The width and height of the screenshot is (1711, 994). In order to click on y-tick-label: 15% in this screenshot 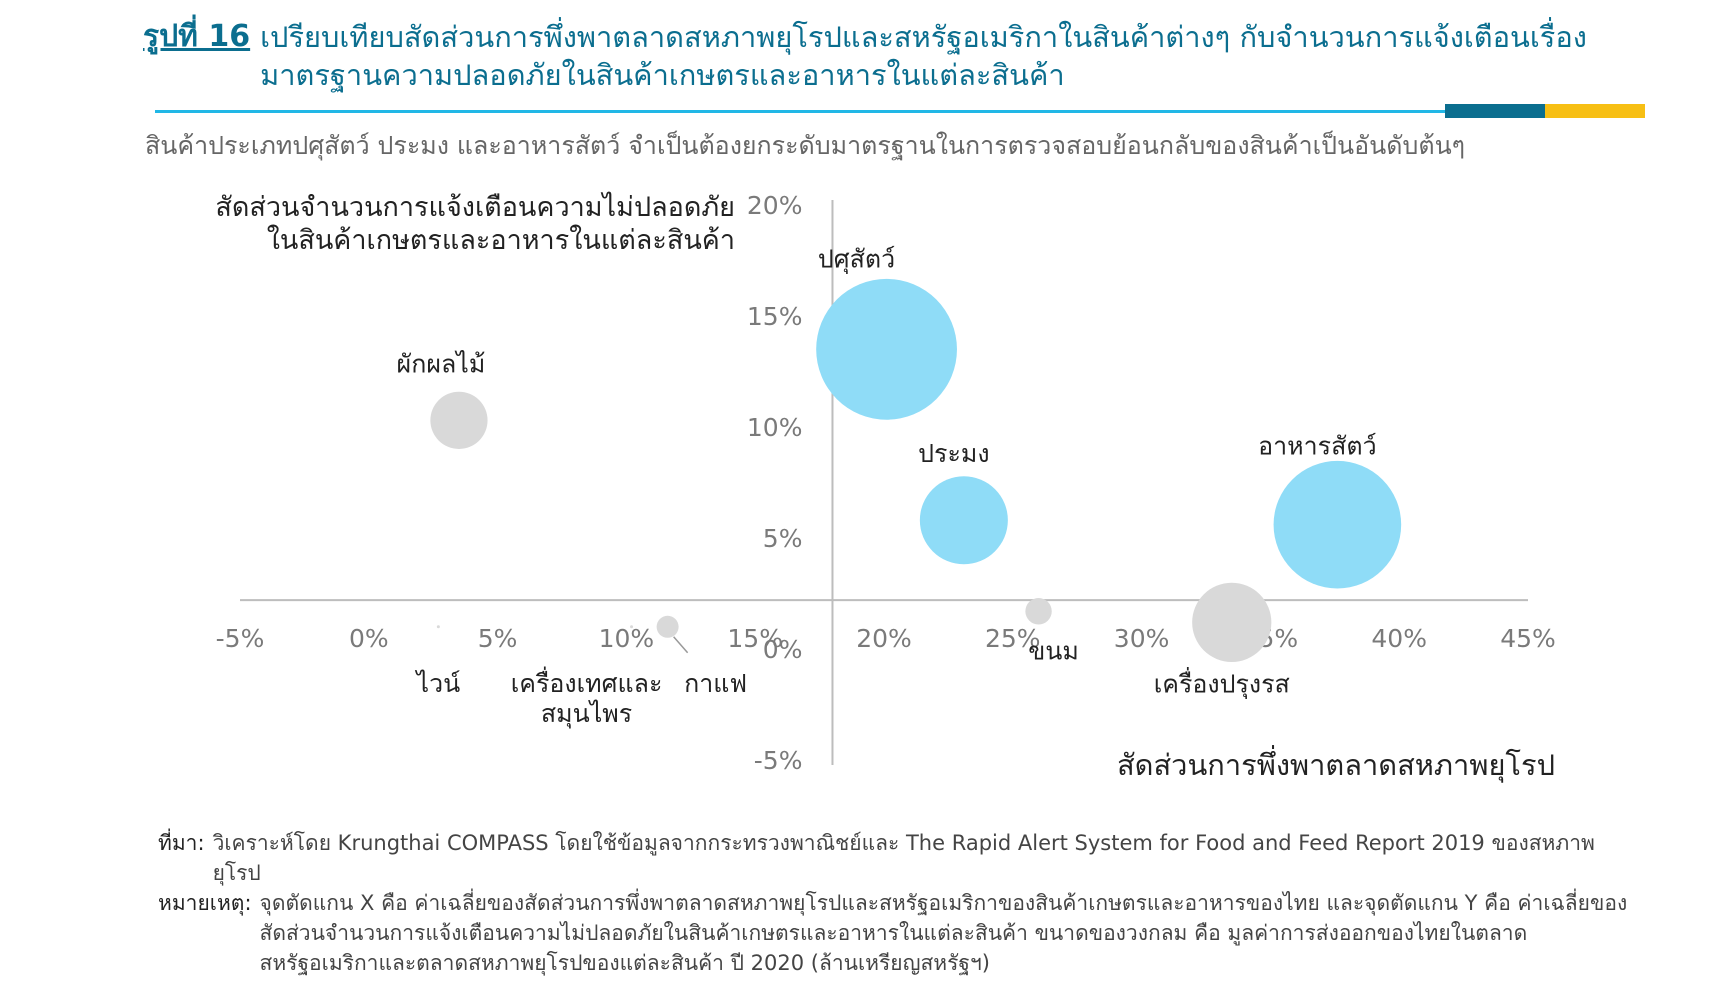, I will do `click(775, 316)`.